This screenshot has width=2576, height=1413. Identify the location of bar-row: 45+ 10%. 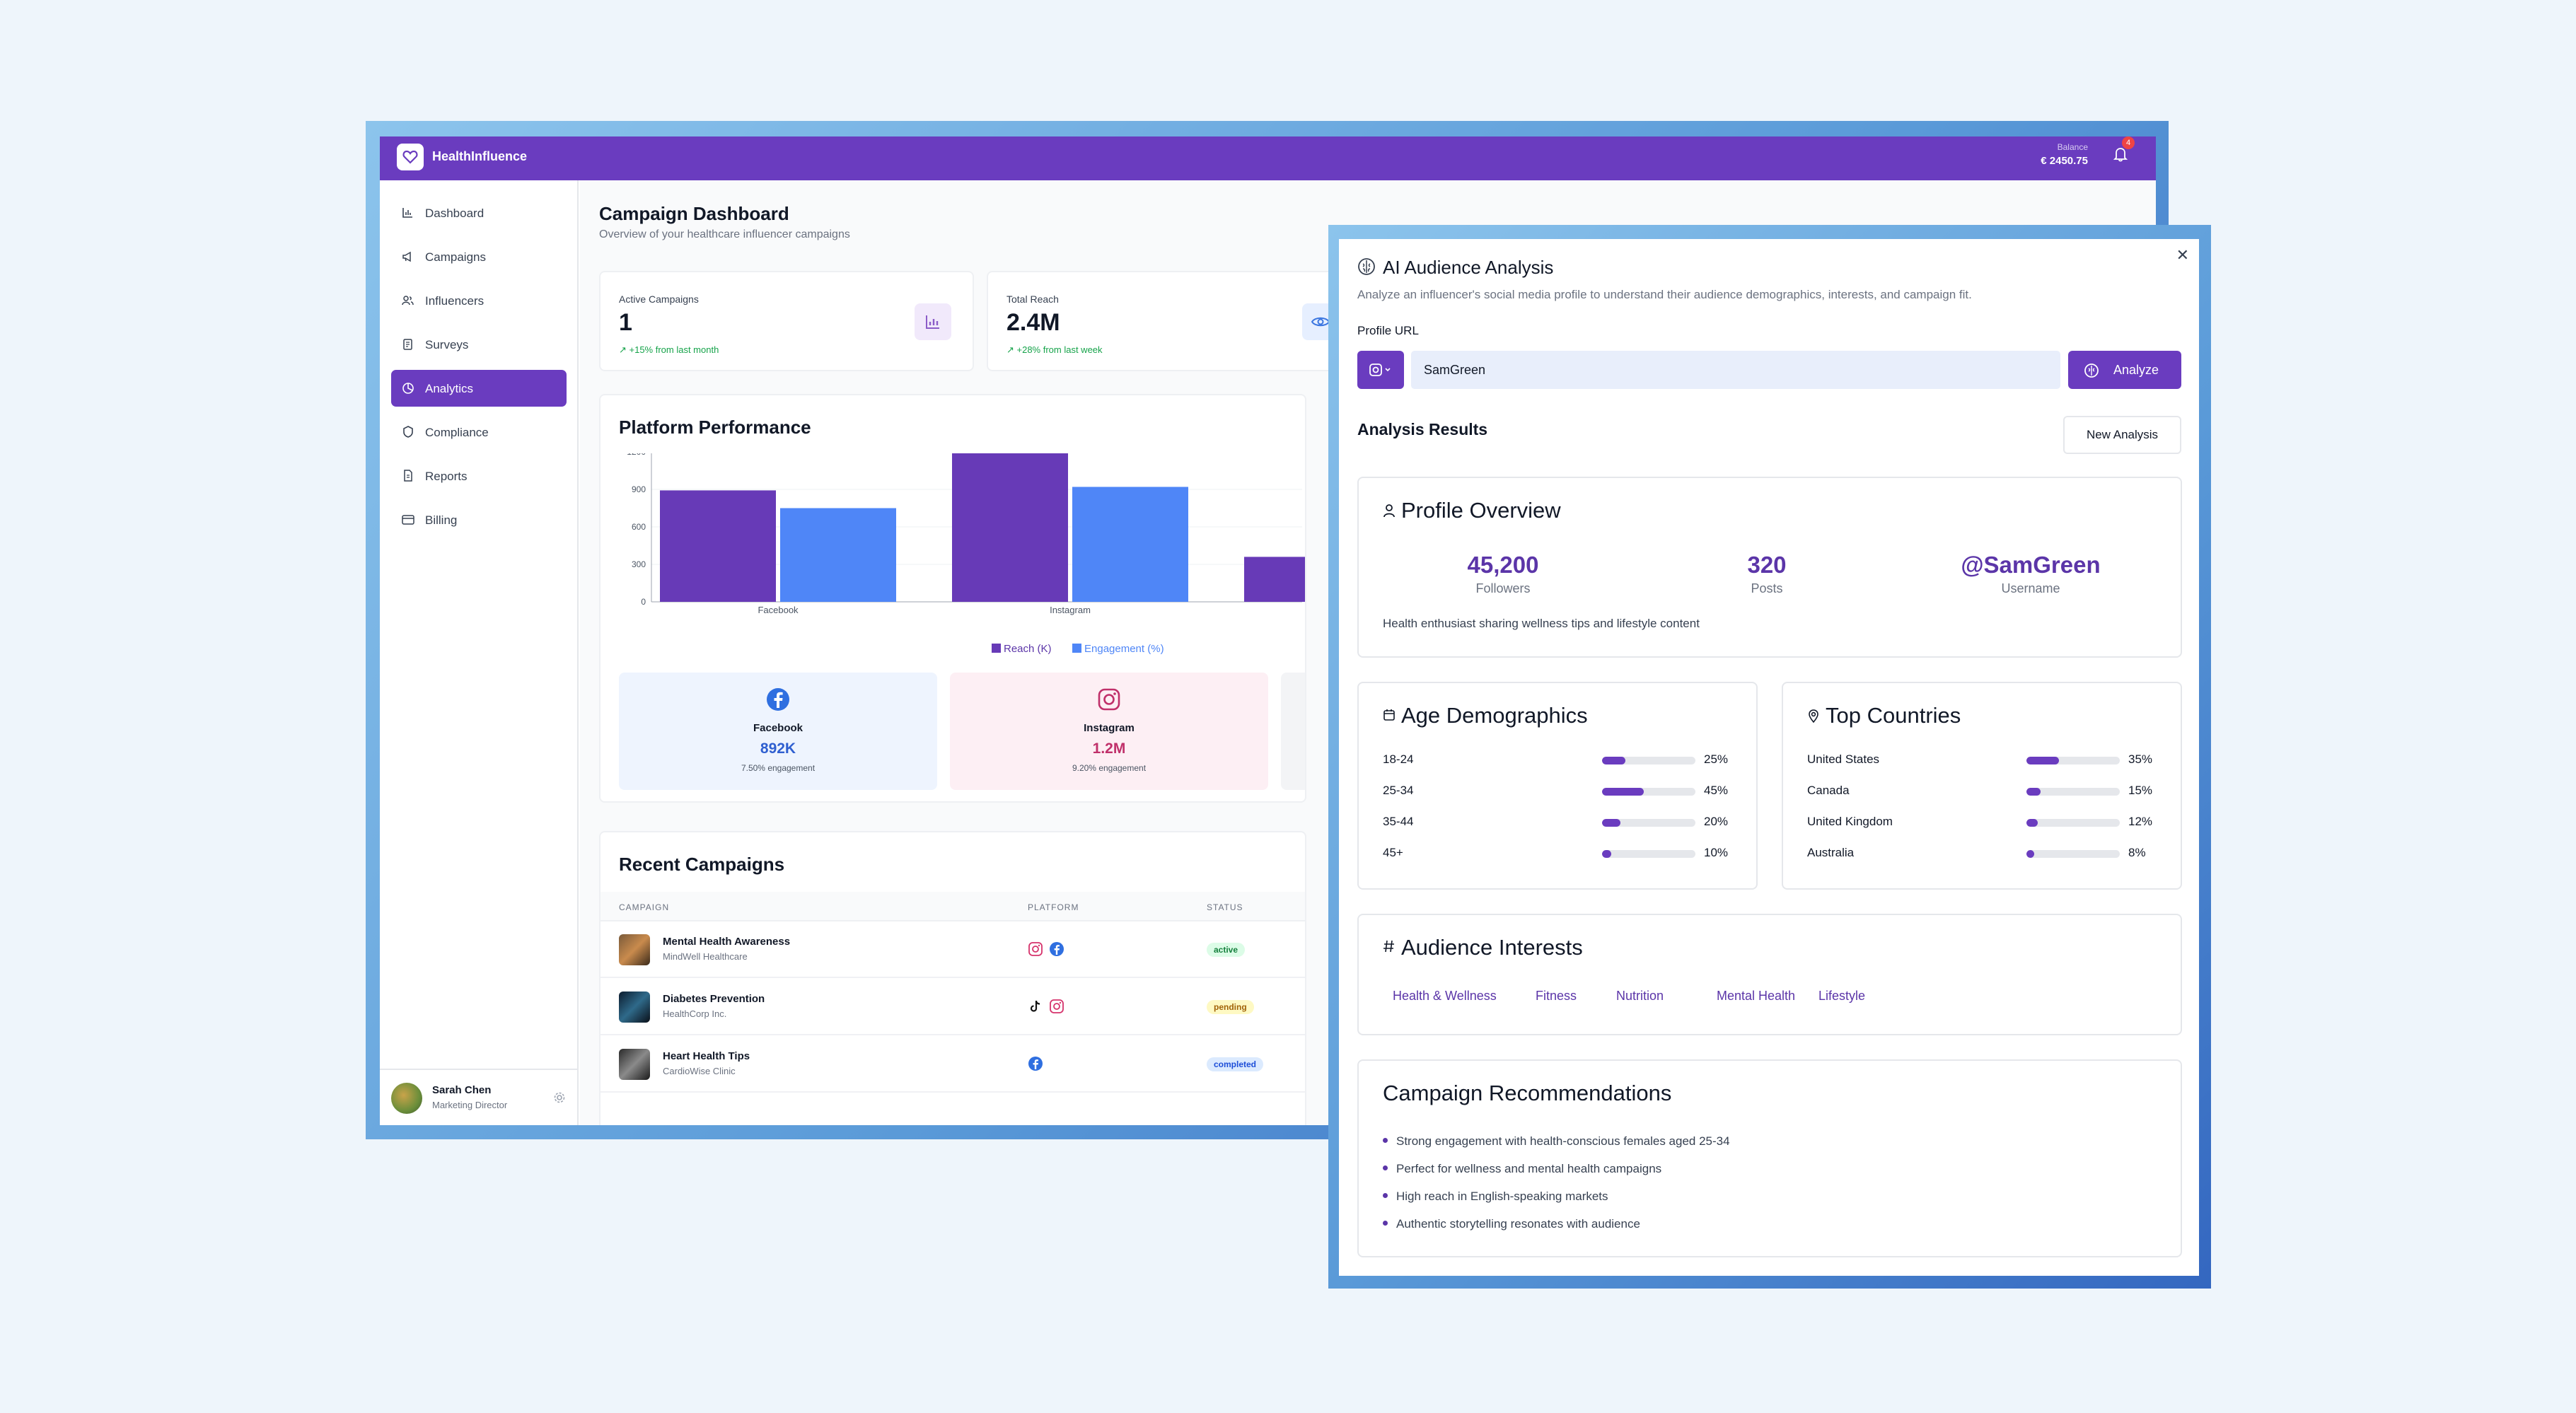
(1581, 852).